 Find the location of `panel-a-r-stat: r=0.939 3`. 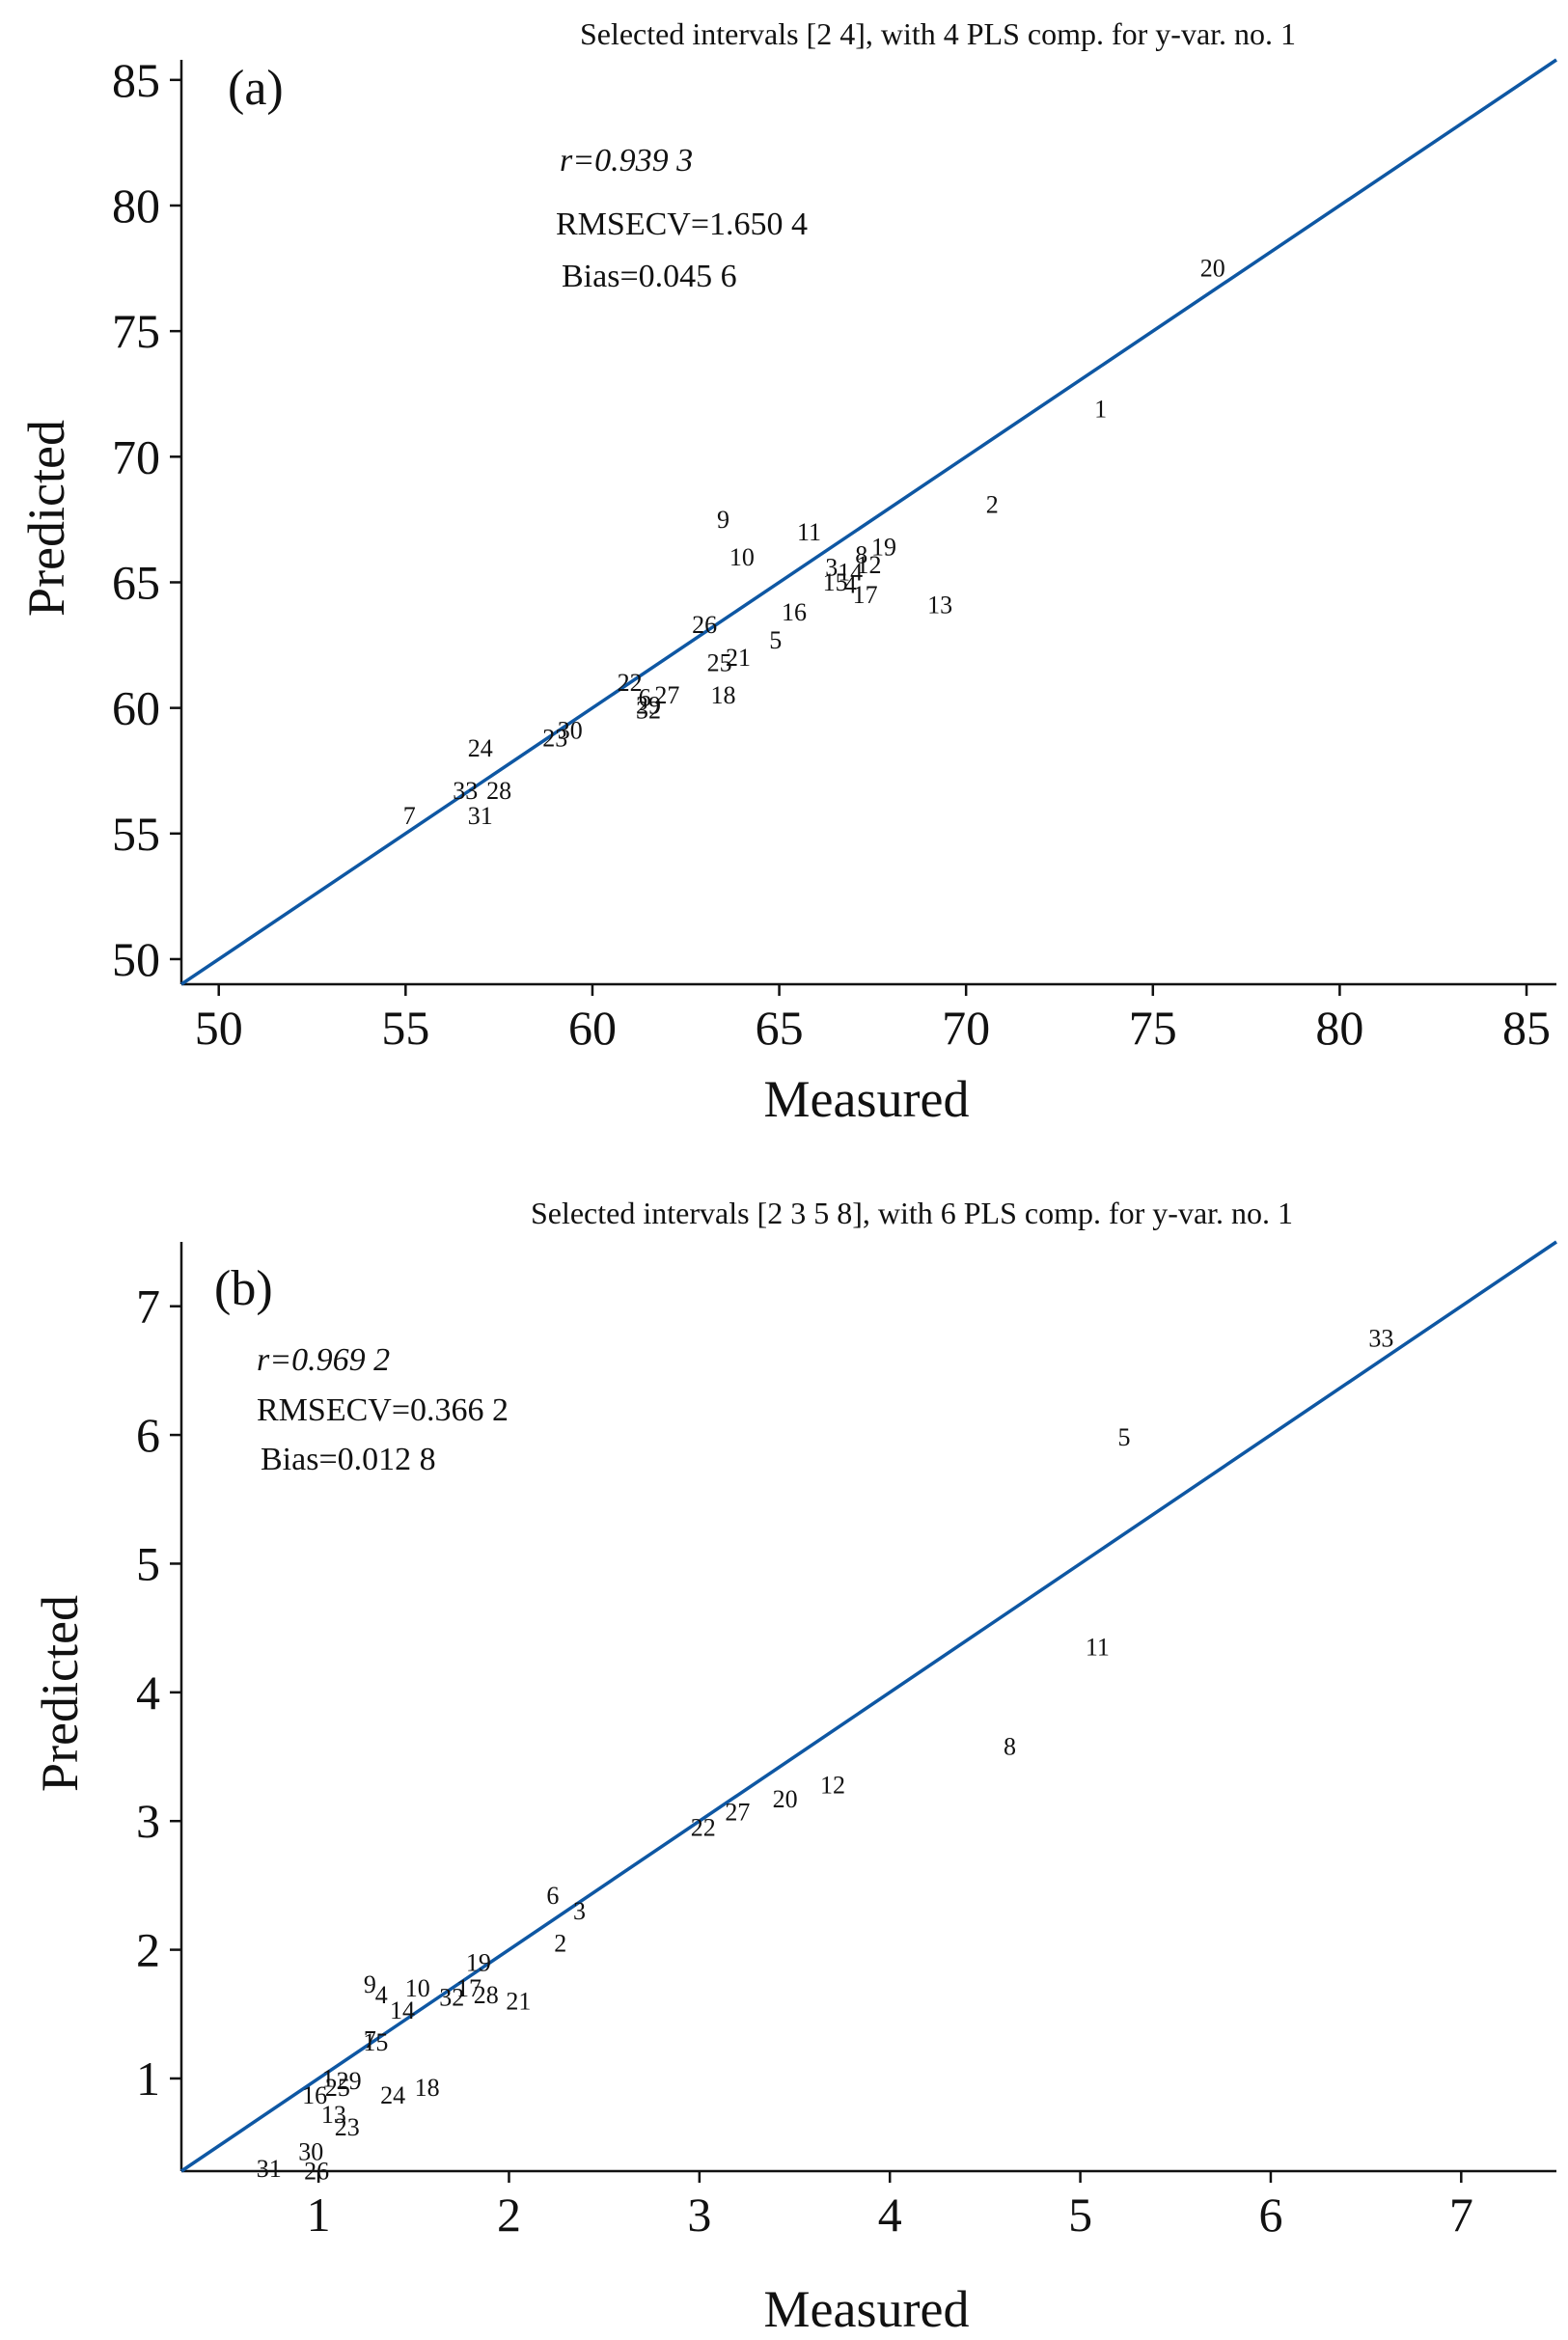

panel-a-r-stat: r=0.939 3 is located at coordinates (626, 161).